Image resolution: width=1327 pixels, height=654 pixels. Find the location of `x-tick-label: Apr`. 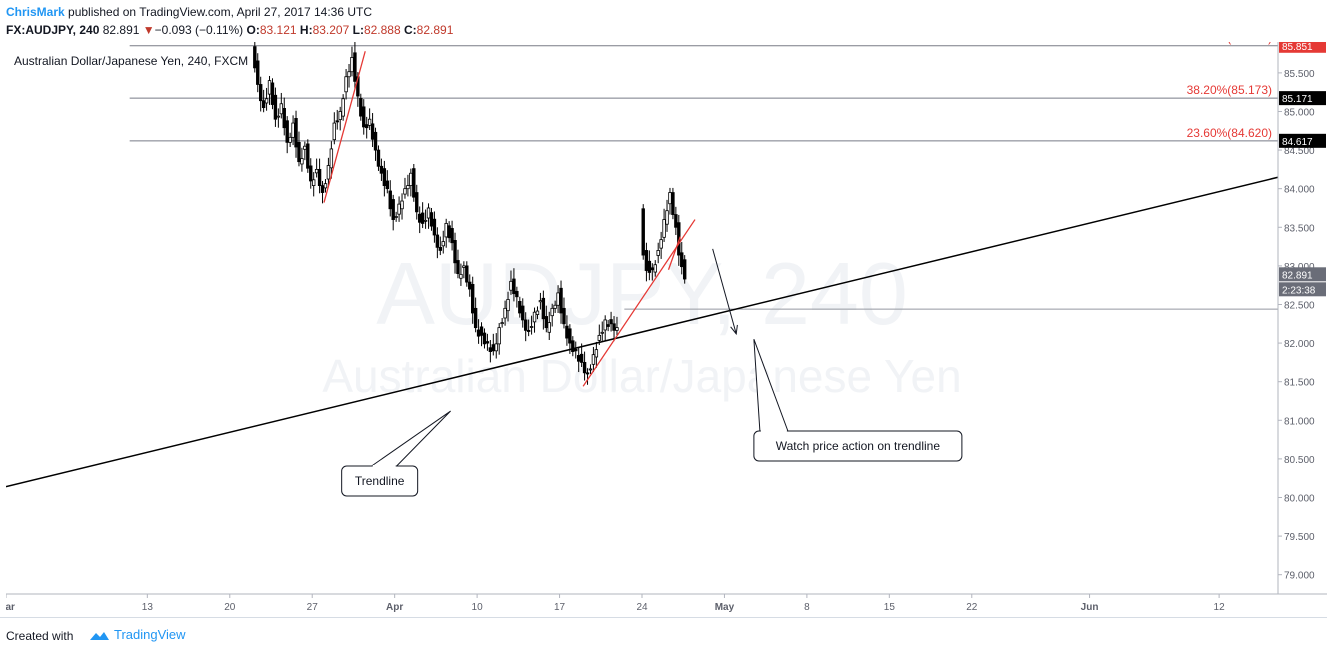

x-tick-label: Apr is located at coordinates (394, 607).